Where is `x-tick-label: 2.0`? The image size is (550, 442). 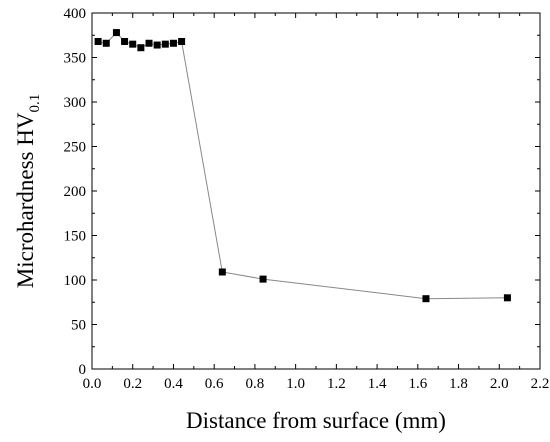
x-tick-label: 2.0 is located at coordinates (499, 384).